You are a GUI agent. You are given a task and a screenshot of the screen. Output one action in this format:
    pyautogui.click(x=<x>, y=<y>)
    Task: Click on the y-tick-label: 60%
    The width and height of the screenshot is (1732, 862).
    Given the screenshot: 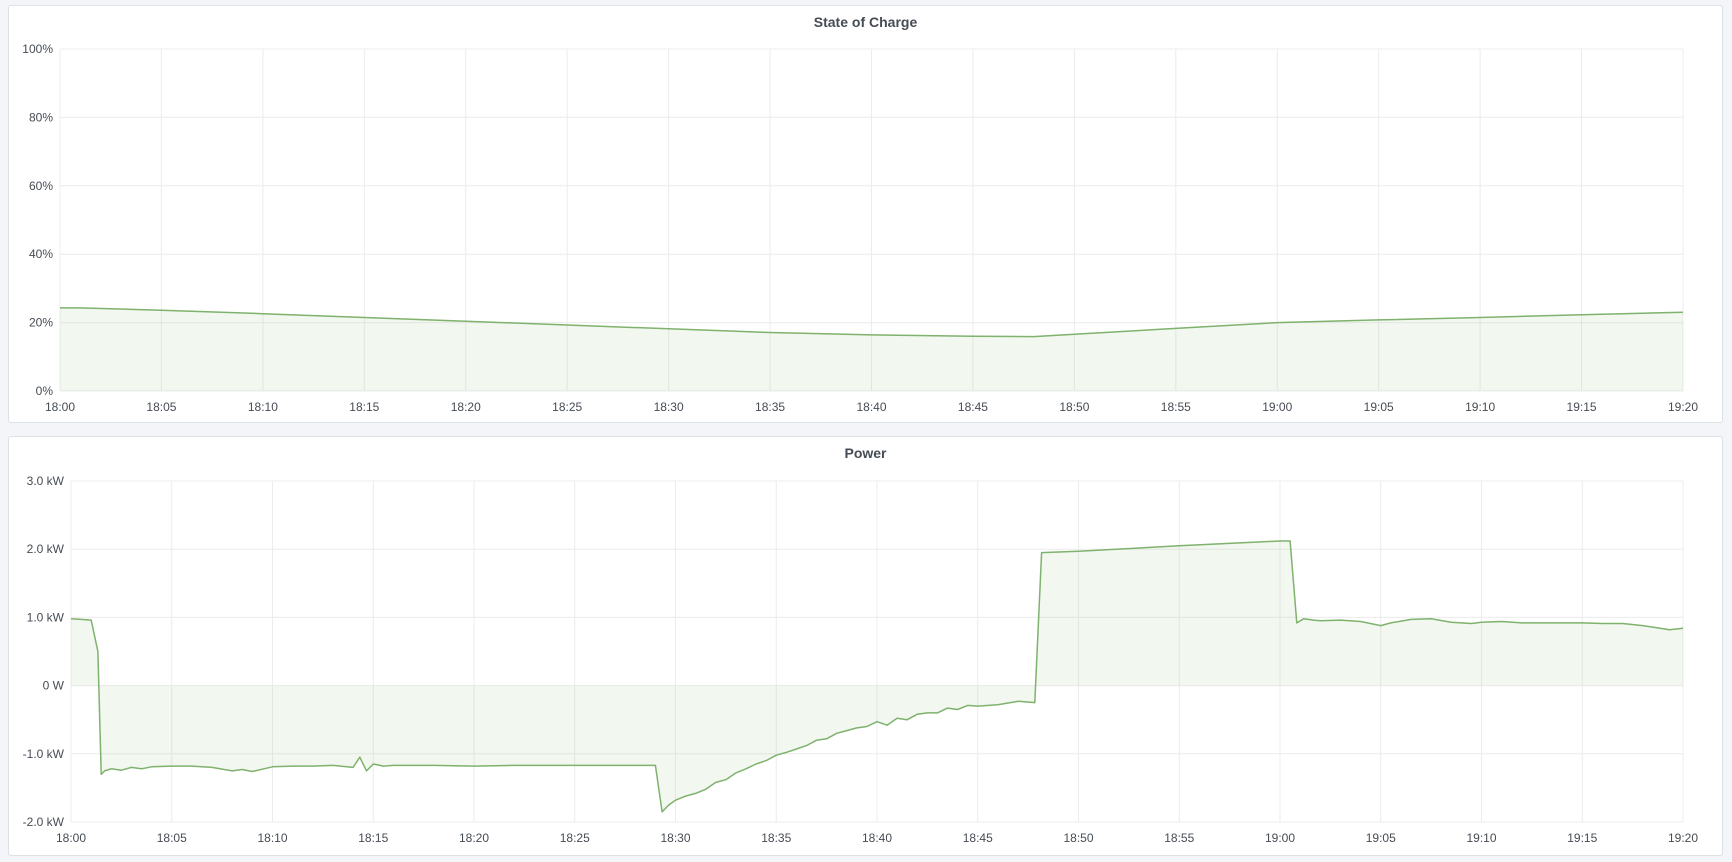 What is the action you would take?
    pyautogui.click(x=41, y=186)
    